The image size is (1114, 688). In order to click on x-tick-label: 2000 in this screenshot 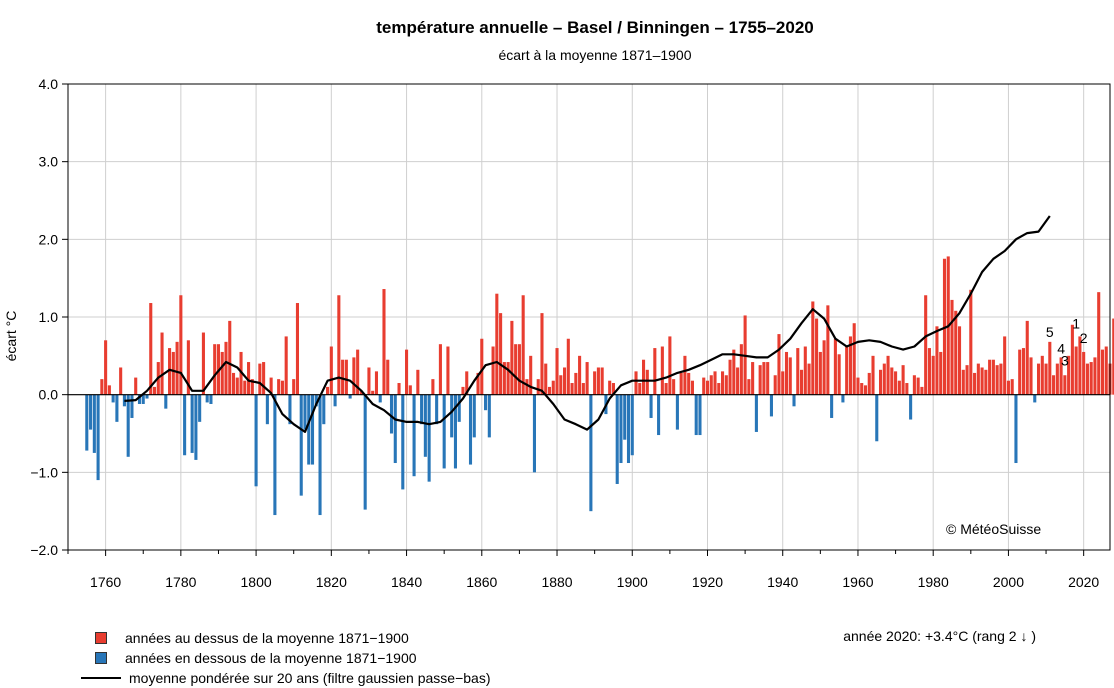, I will do `click(1008, 582)`.